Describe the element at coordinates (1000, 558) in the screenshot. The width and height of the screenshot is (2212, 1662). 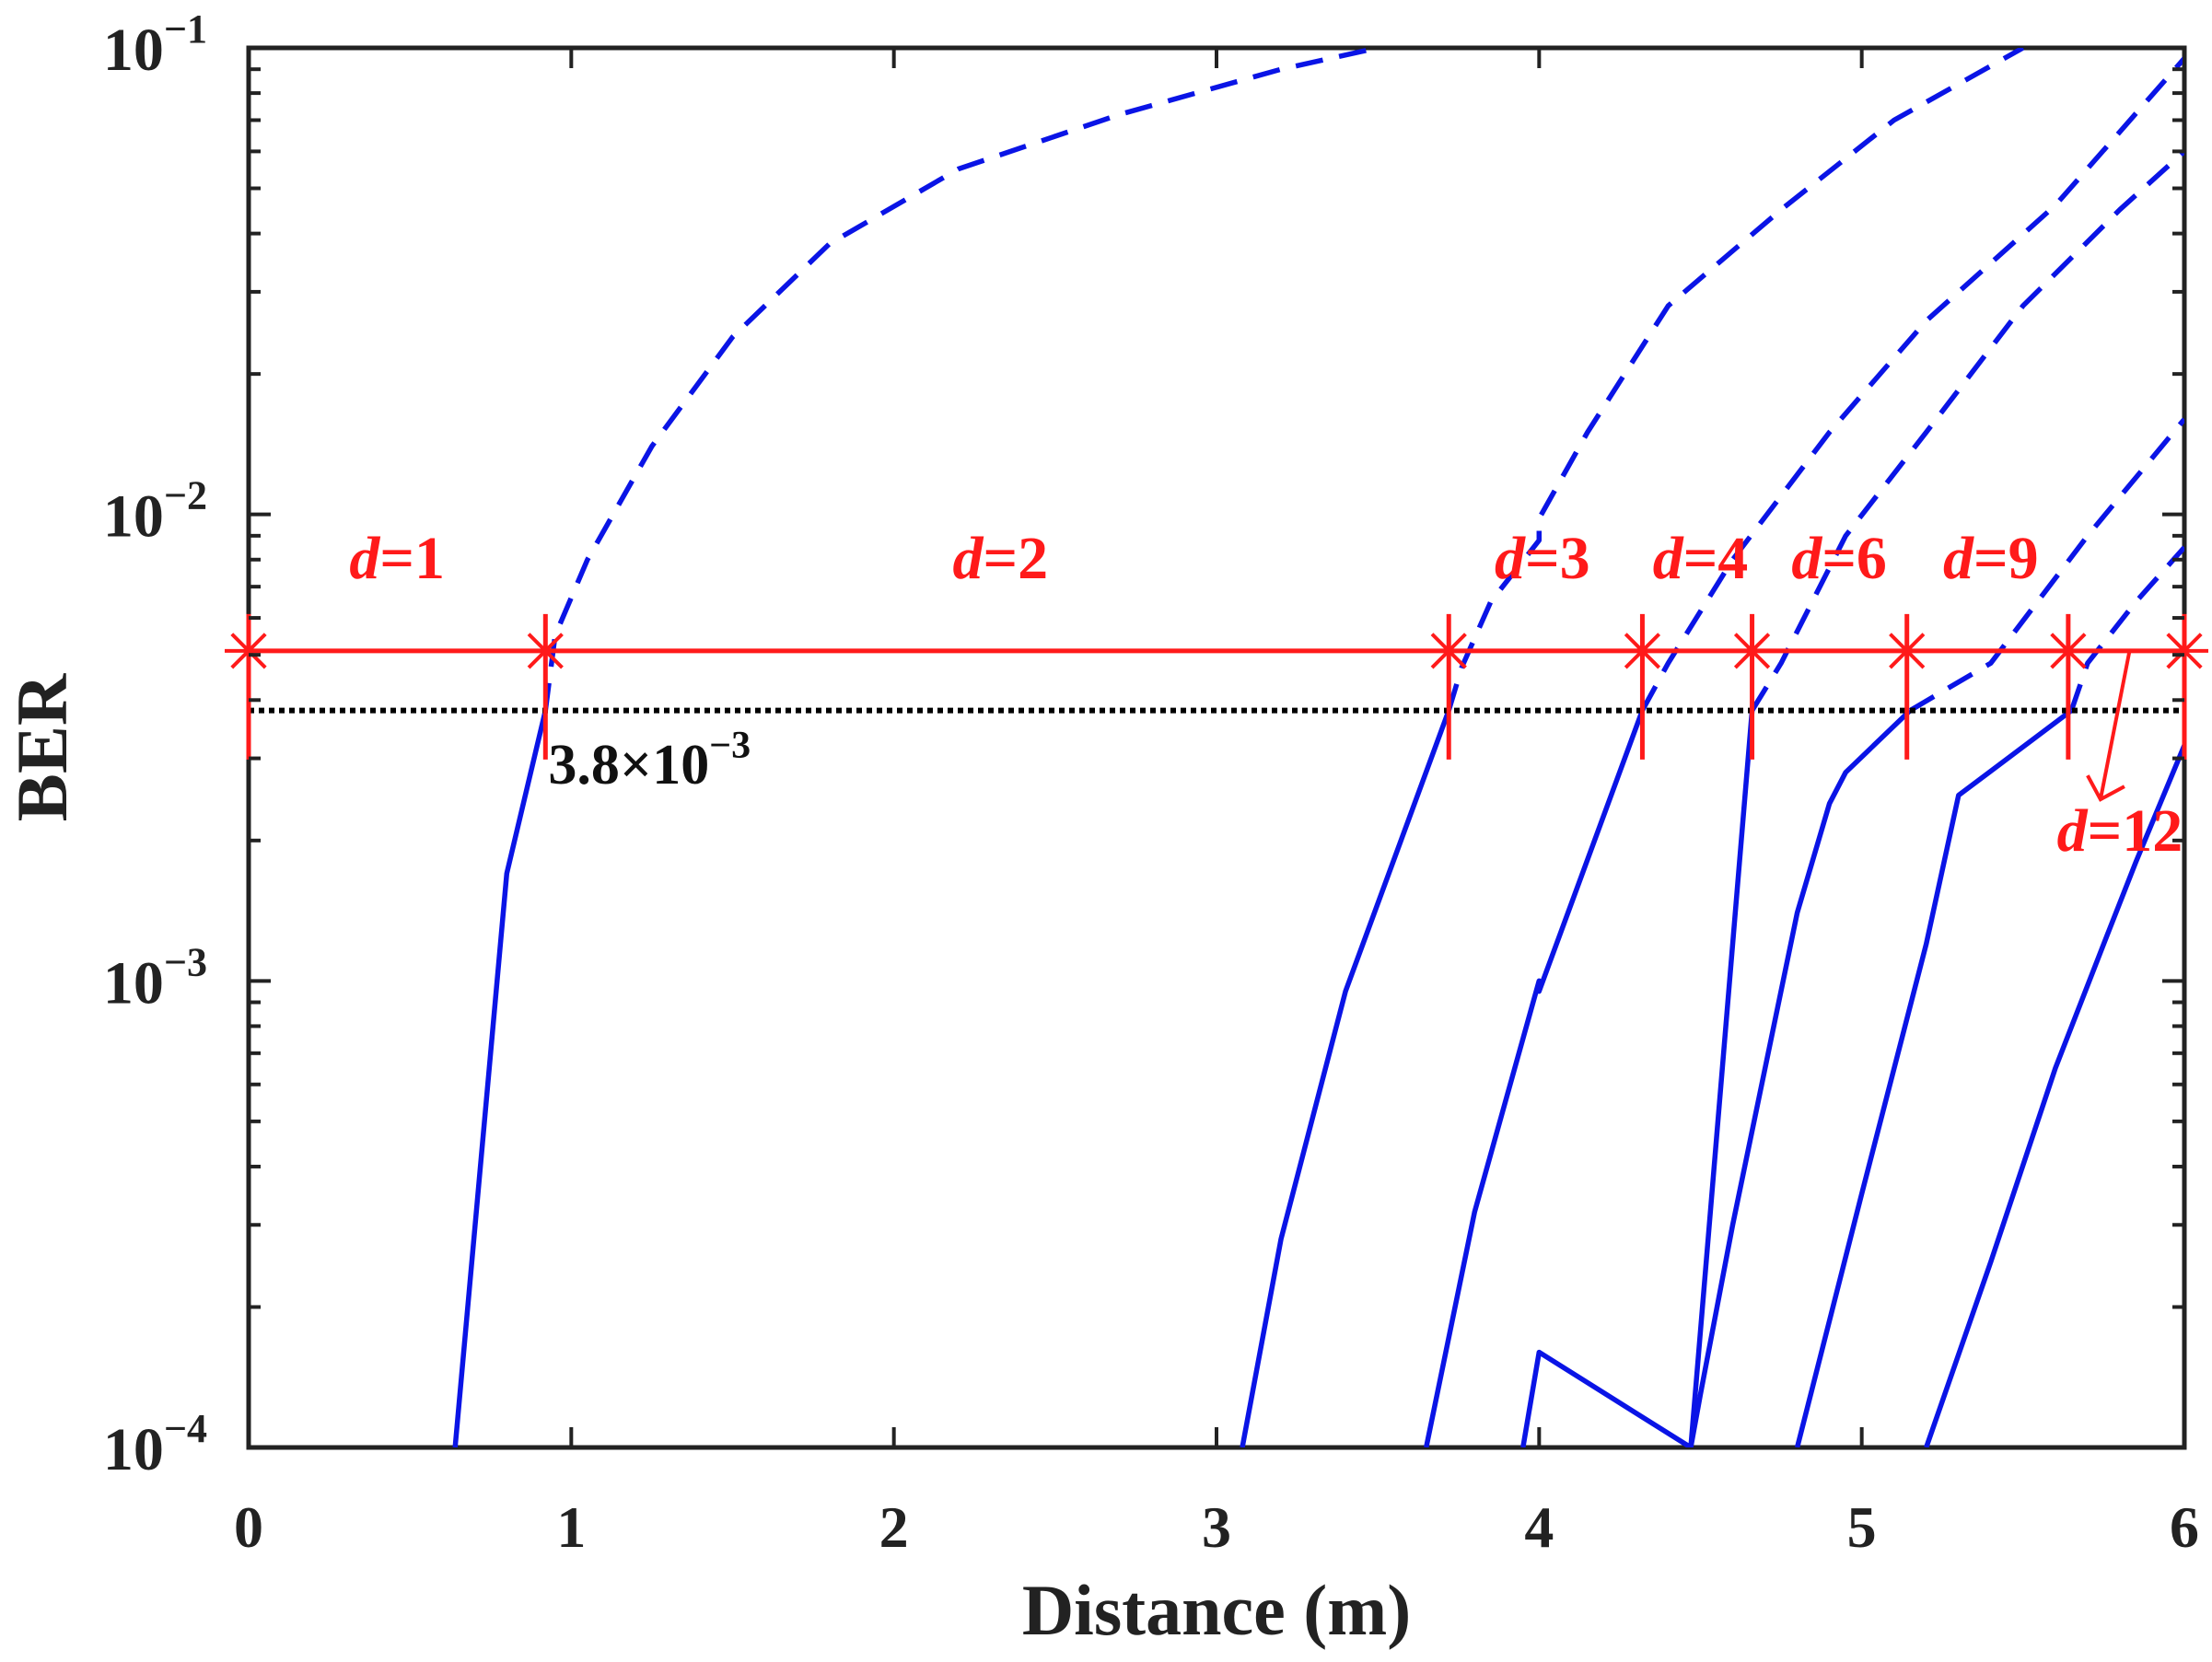
I see `segment-label: d=2` at that location.